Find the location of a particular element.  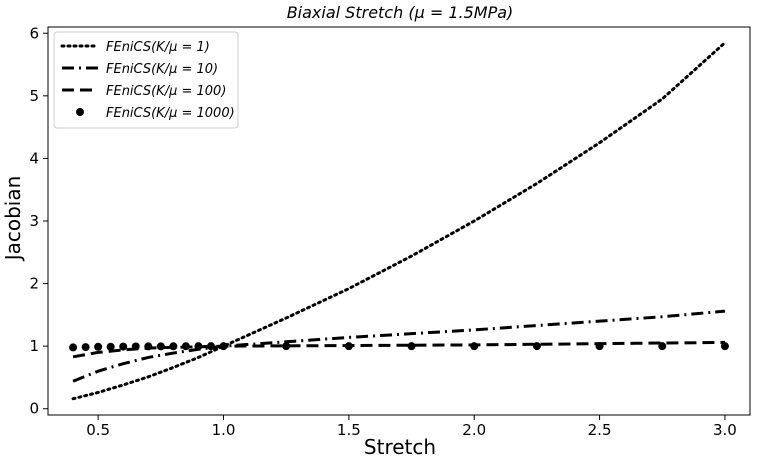

legend-box is located at coordinates (146, 80).